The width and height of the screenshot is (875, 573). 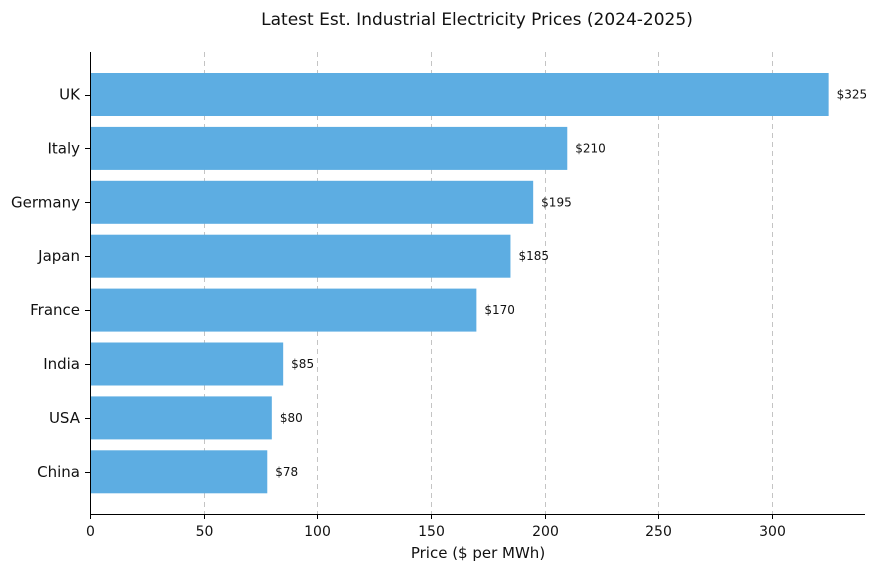 I want to click on data-label: $210, so click(x=590, y=148).